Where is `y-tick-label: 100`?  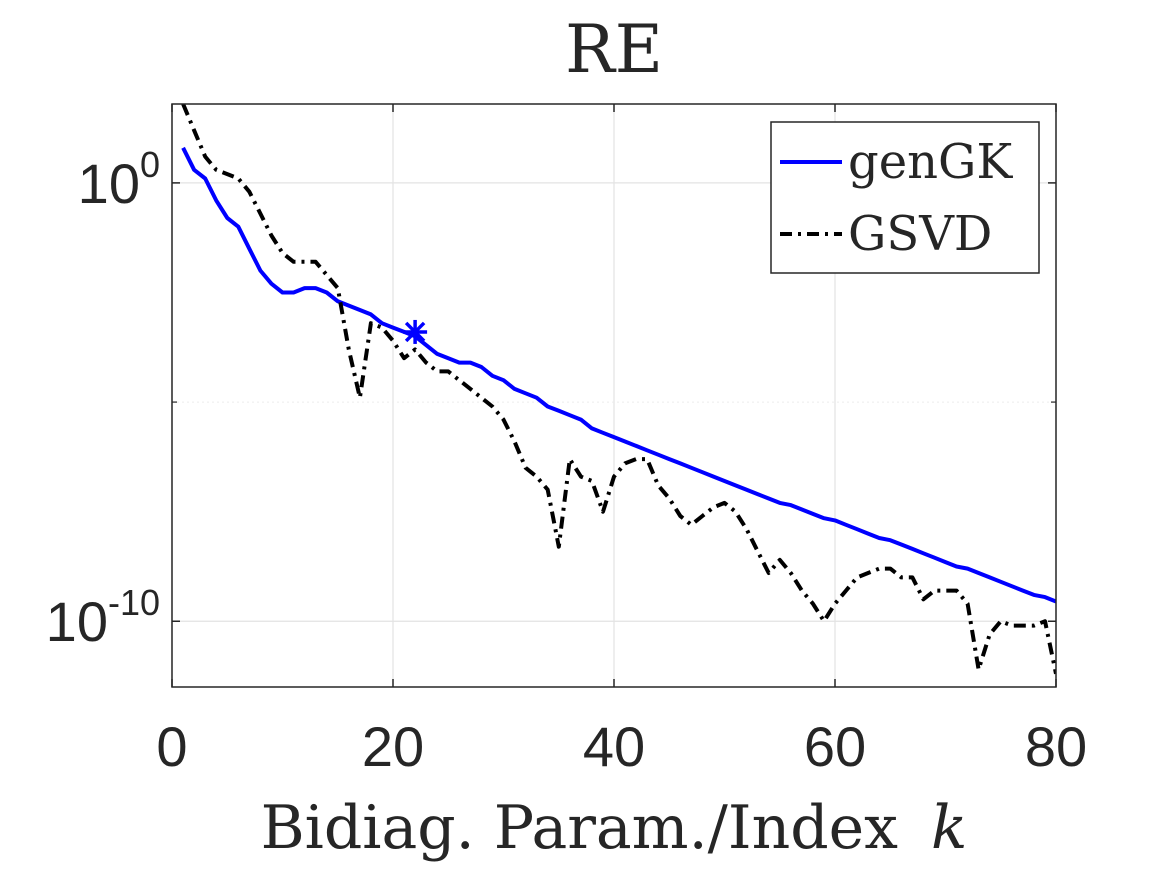
y-tick-label: 100 is located at coordinates (119, 179).